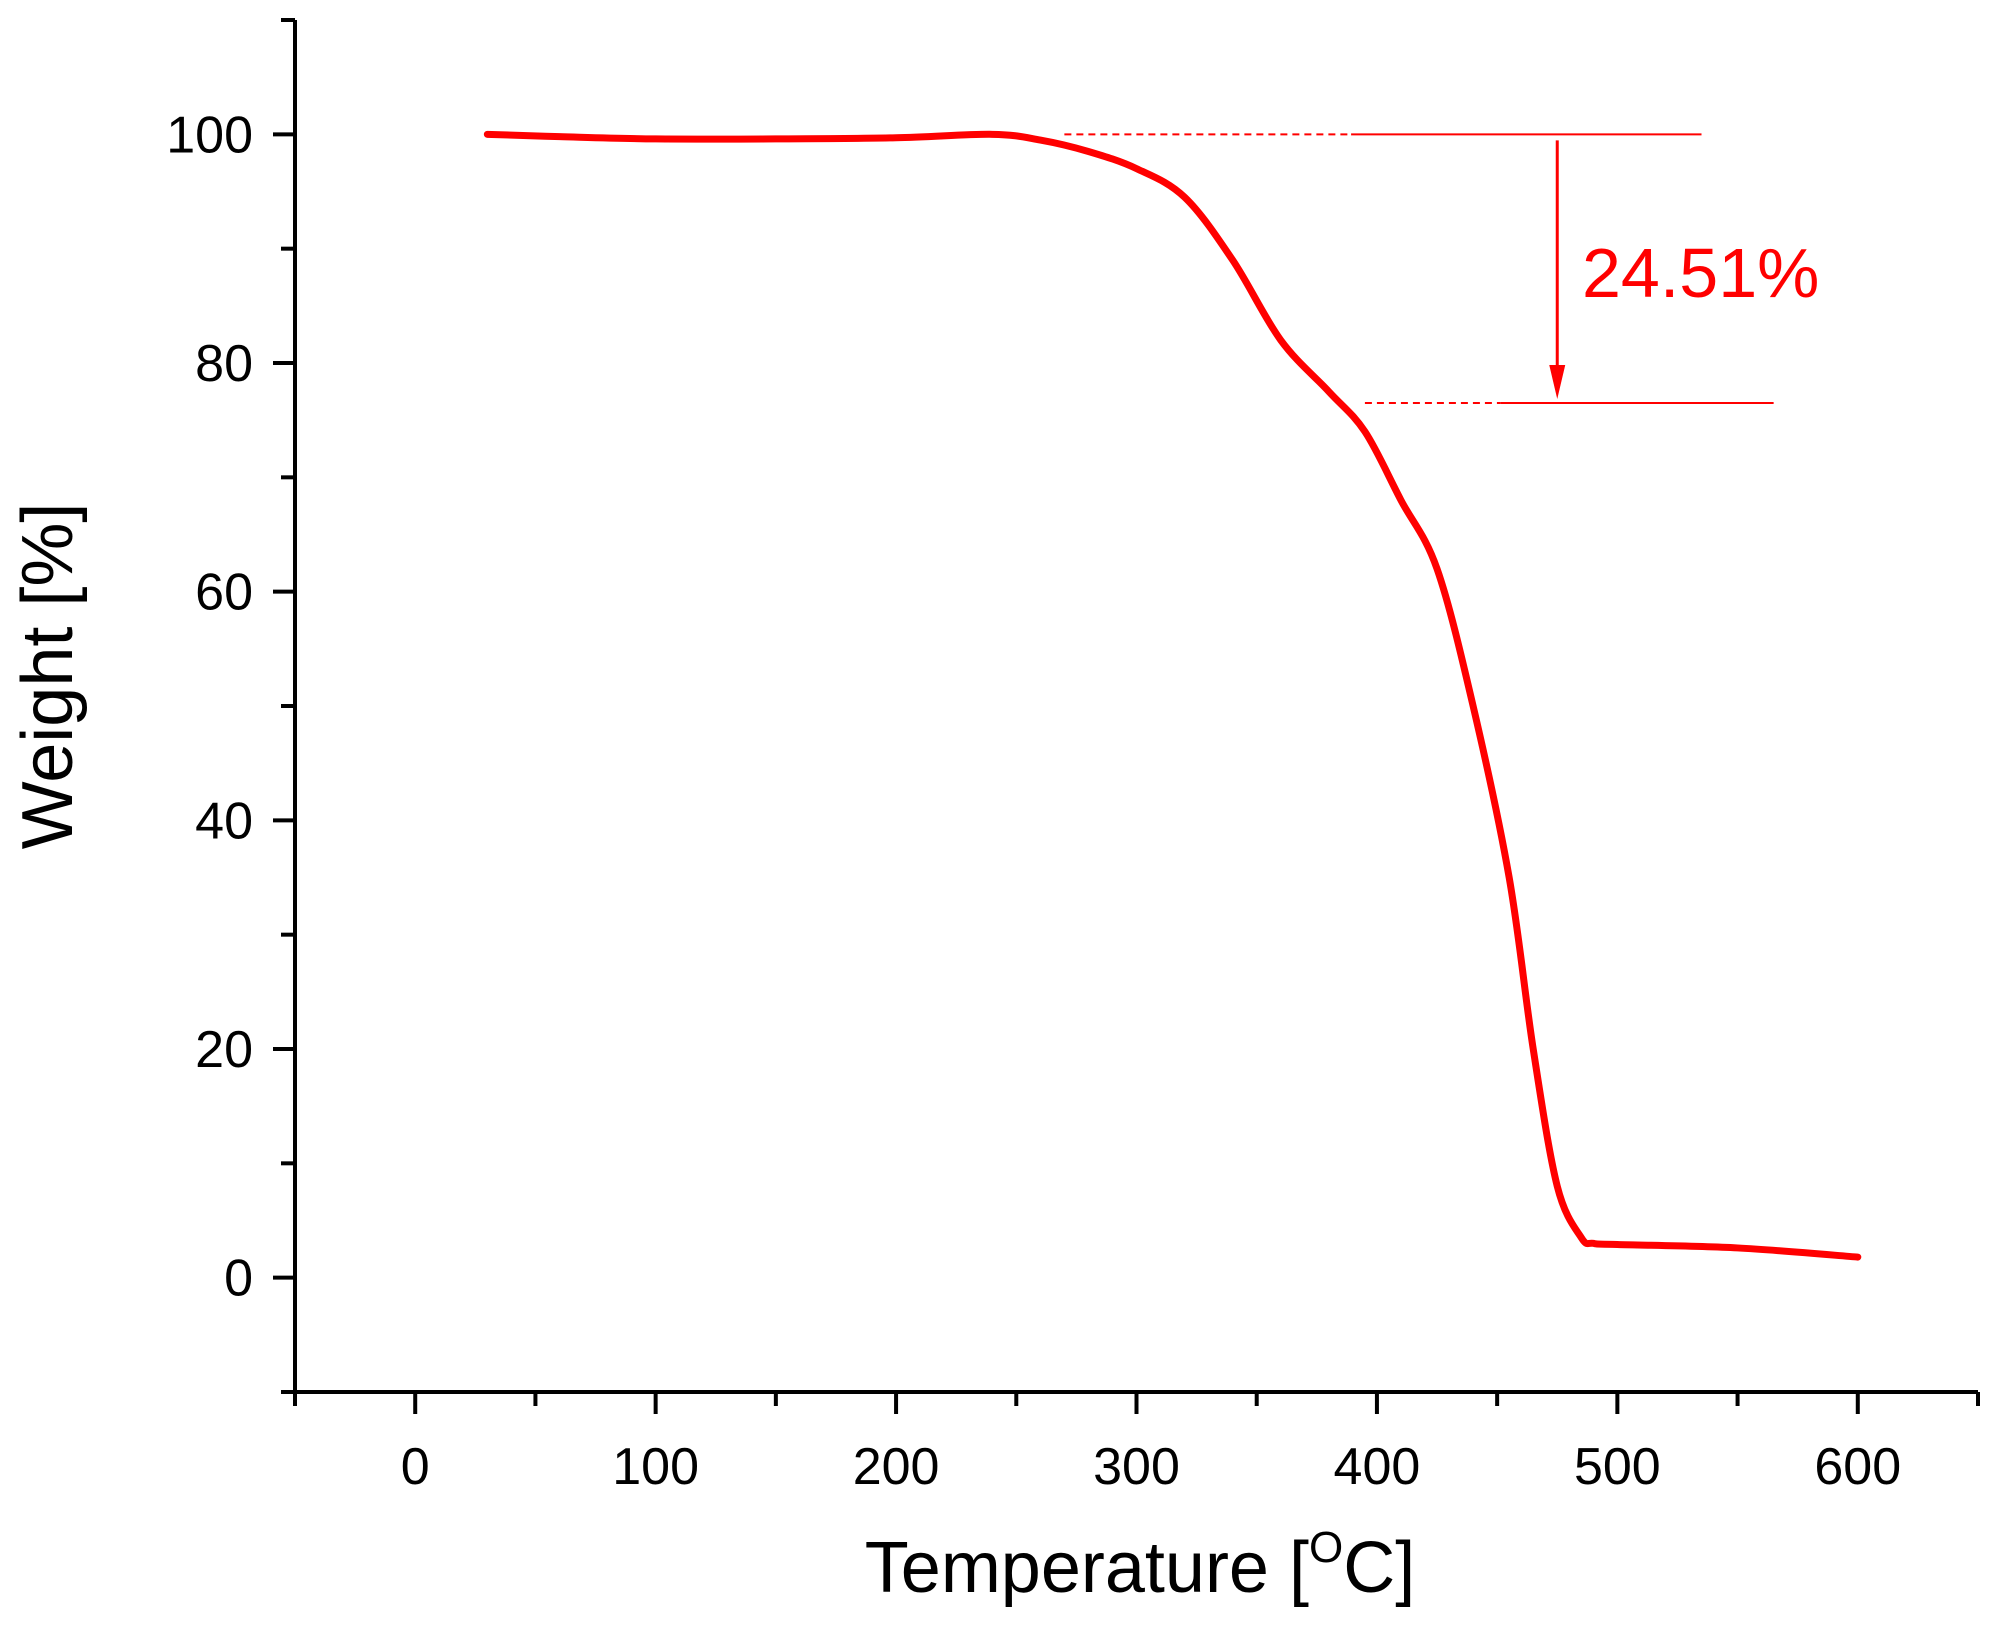 The height and width of the screenshot is (1628, 1990). What do you see at coordinates (1617, 1467) in the screenshot?
I see `x-tick-label: 500` at bounding box center [1617, 1467].